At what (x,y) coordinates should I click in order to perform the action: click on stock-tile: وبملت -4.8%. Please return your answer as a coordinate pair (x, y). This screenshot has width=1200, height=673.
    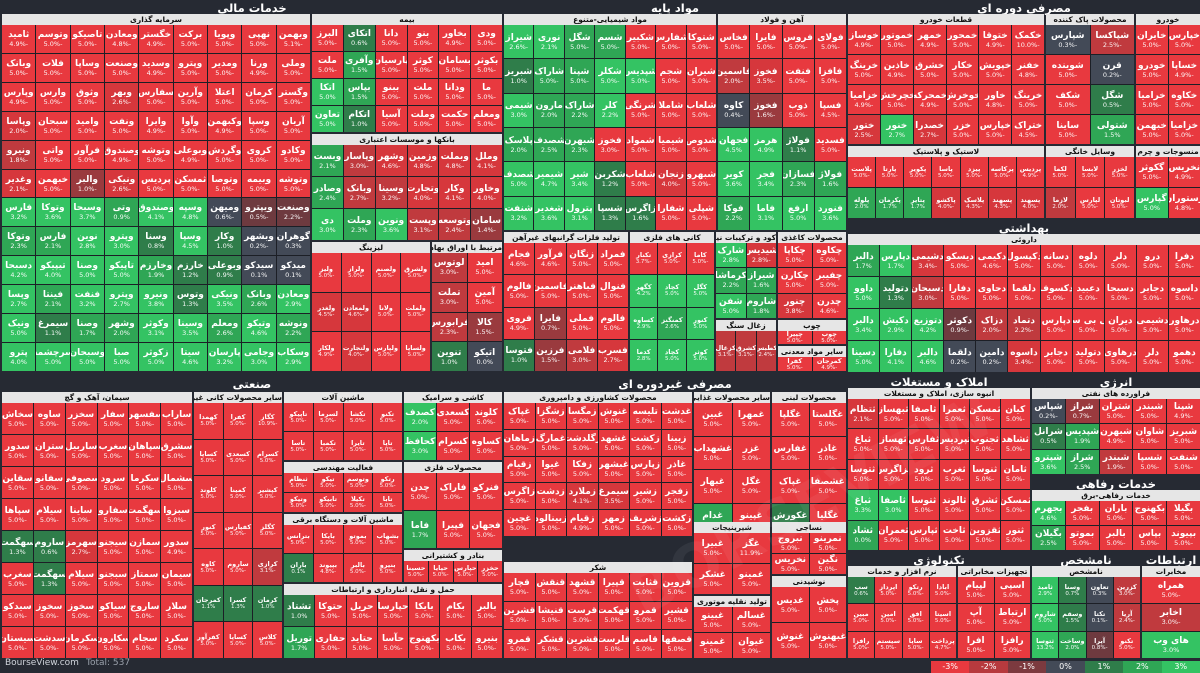
    Looking at the image, I should click on (455, 160).